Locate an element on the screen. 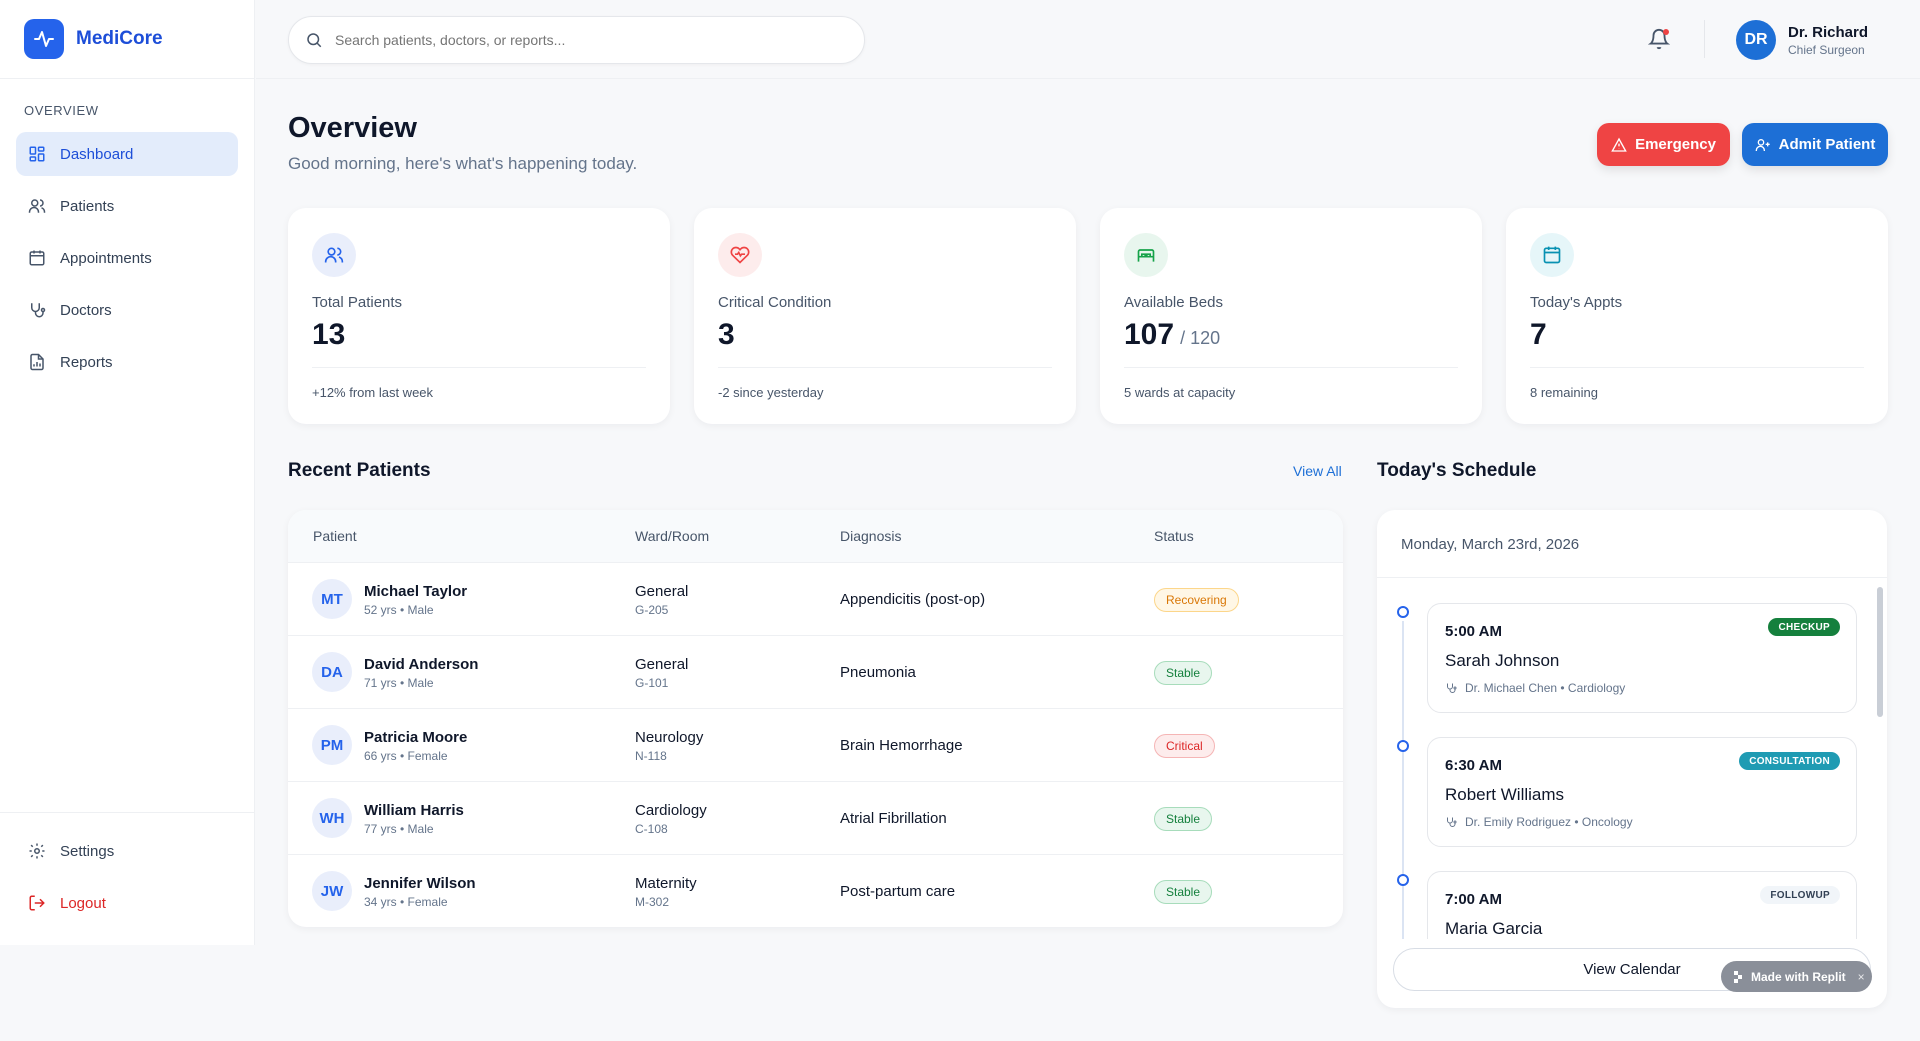 The height and width of the screenshot is (1041, 1920). page-title: Overview is located at coordinates (352, 128).